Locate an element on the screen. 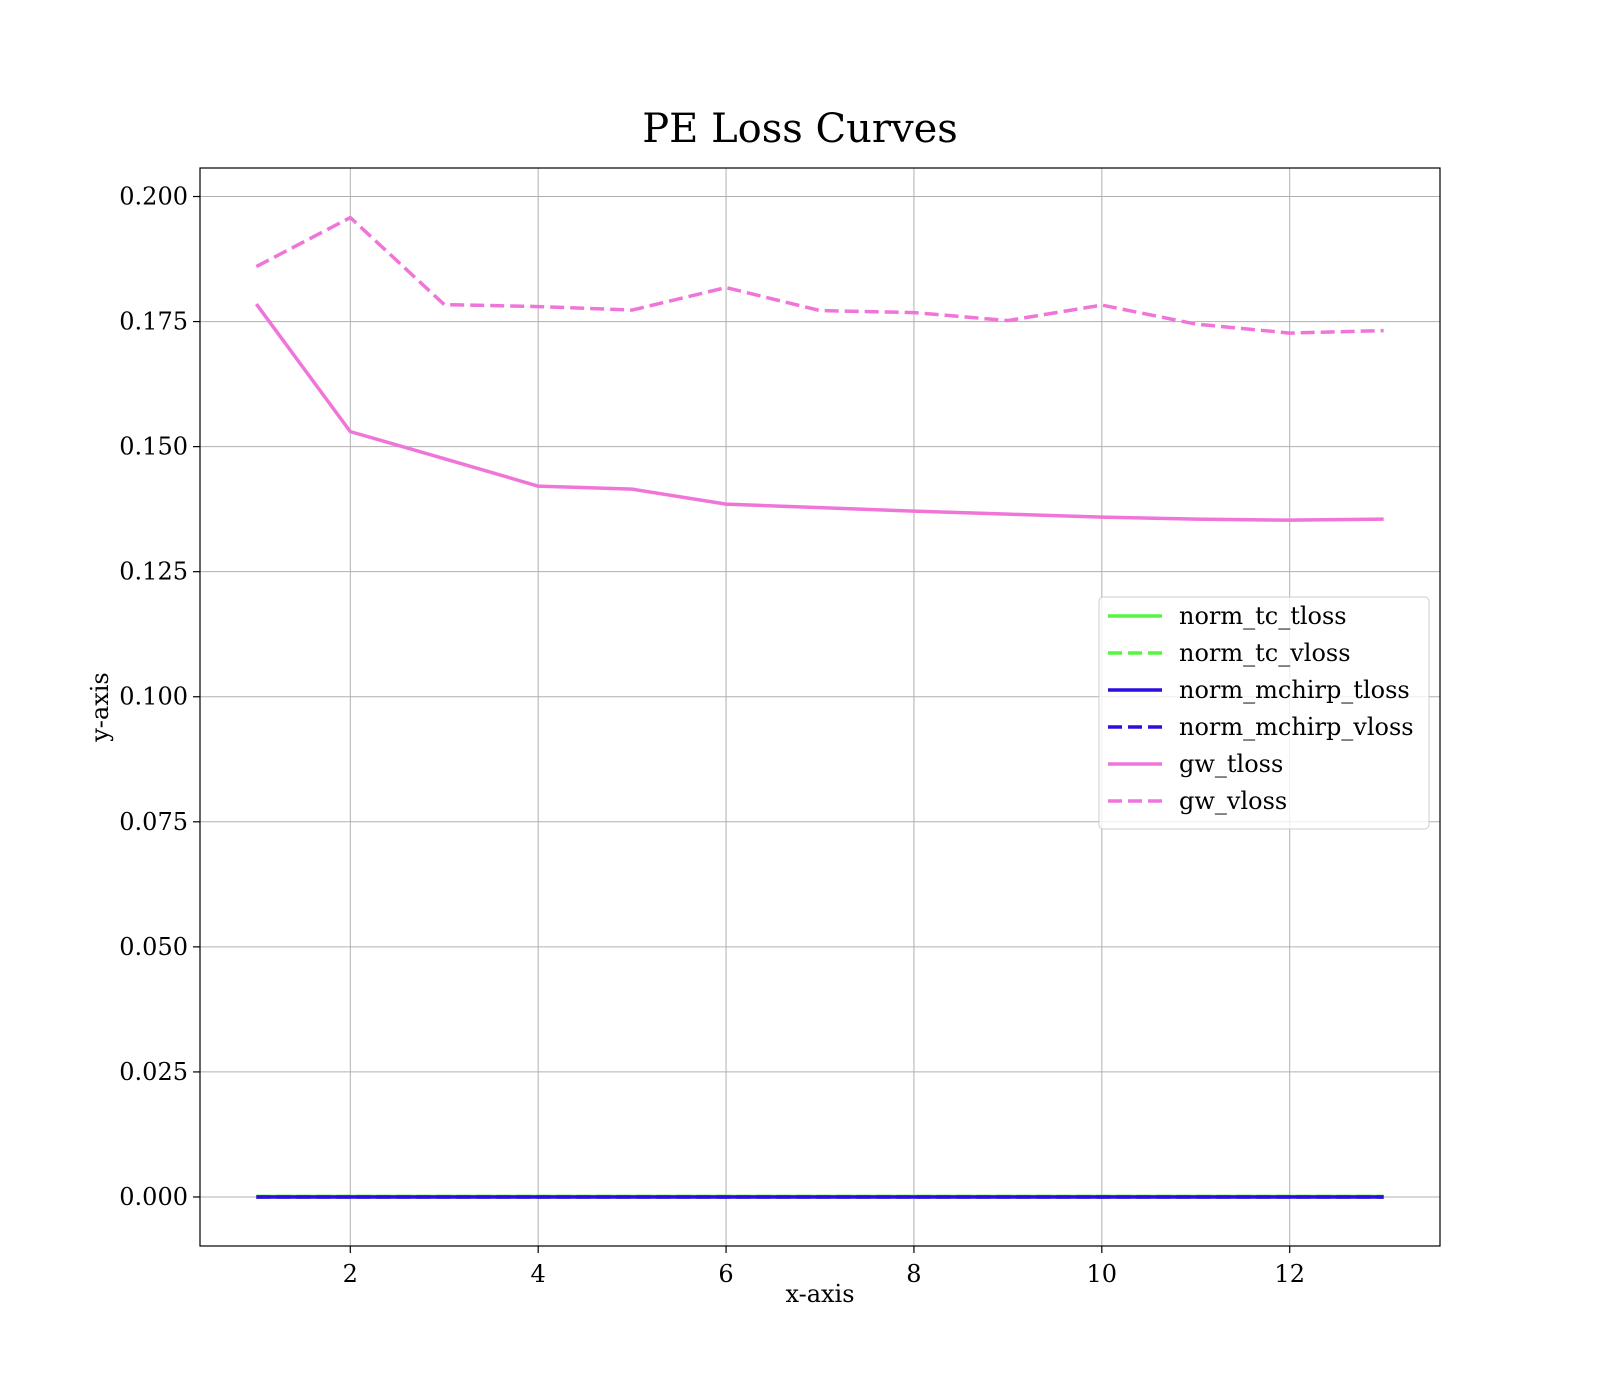 The height and width of the screenshot is (1400, 1600). legend-label-norm-mchirp-tloss: norm_mchirp_tloss is located at coordinates (1294, 690).